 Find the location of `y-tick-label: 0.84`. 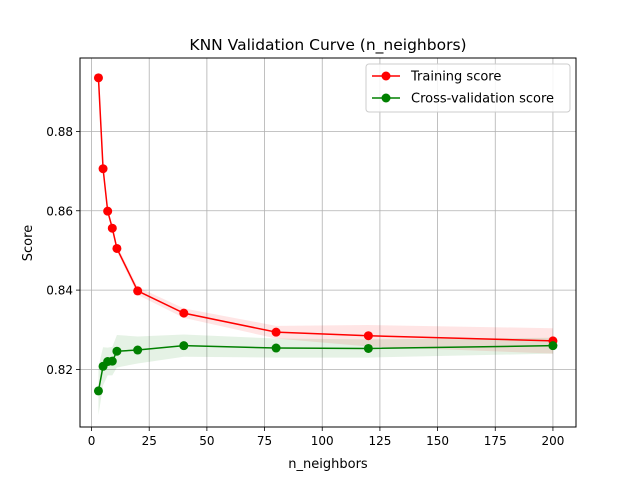

y-tick-label: 0.84 is located at coordinates (59, 291).